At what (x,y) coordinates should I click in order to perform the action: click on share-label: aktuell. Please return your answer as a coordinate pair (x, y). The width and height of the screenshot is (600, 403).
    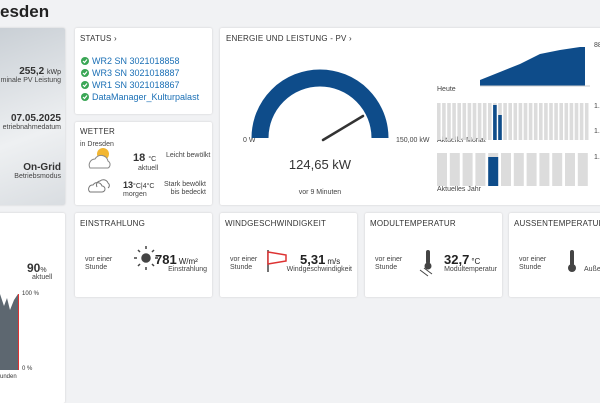
    Looking at the image, I should click on (42, 277).